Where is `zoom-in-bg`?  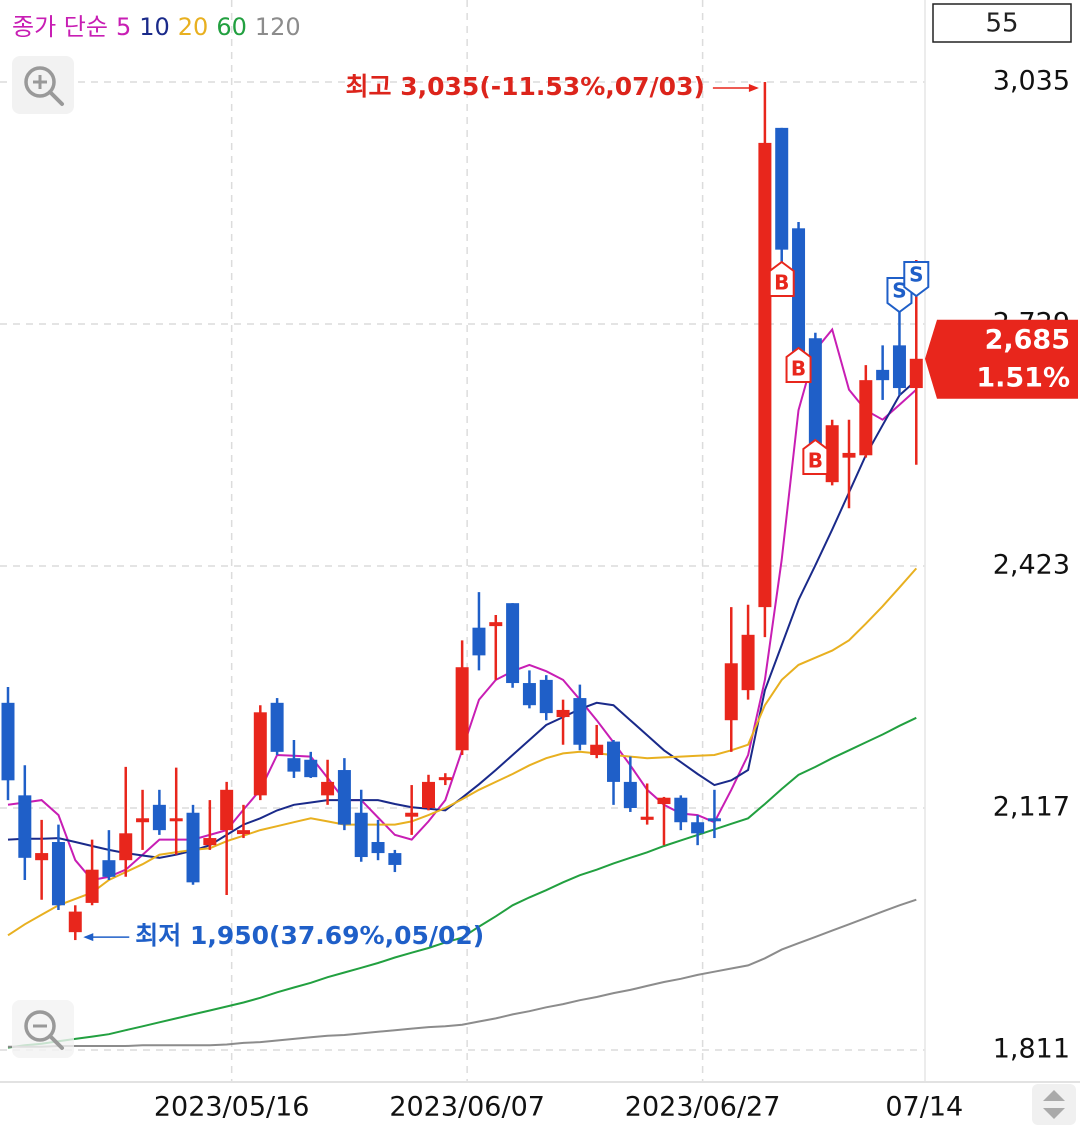 zoom-in-bg is located at coordinates (43, 85).